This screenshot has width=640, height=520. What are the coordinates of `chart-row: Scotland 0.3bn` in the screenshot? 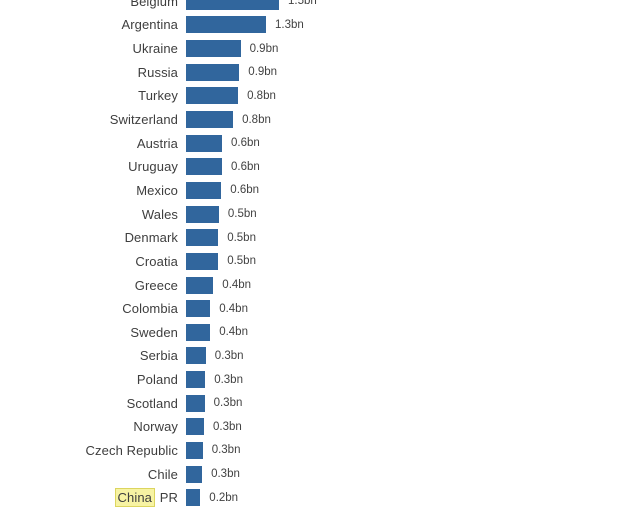 It's located at (158, 403).